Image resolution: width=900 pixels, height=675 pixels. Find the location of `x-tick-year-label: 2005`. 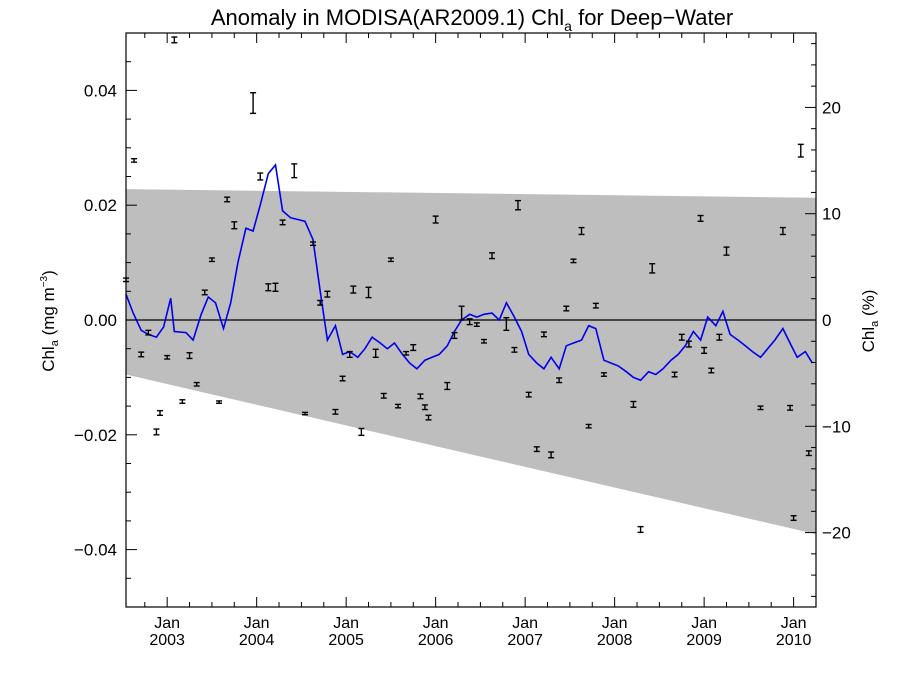

x-tick-year-label: 2005 is located at coordinates (346, 640).